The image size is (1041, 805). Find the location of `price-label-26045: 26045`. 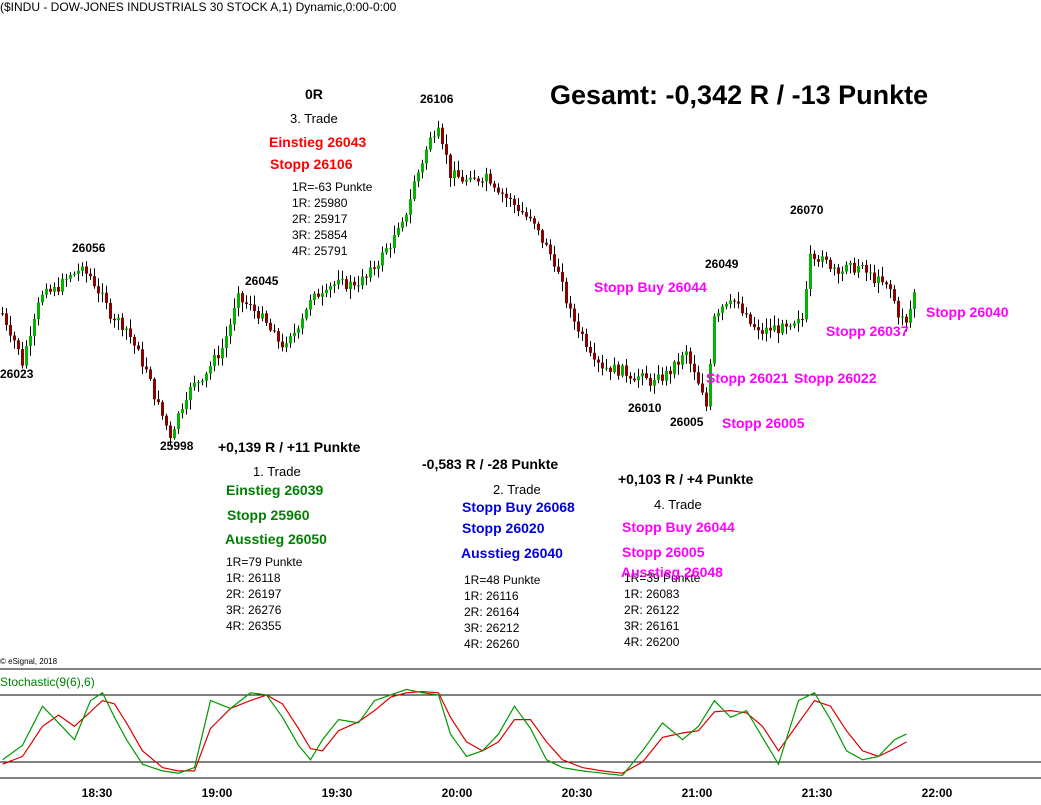

price-label-26045: 26045 is located at coordinates (262, 281).